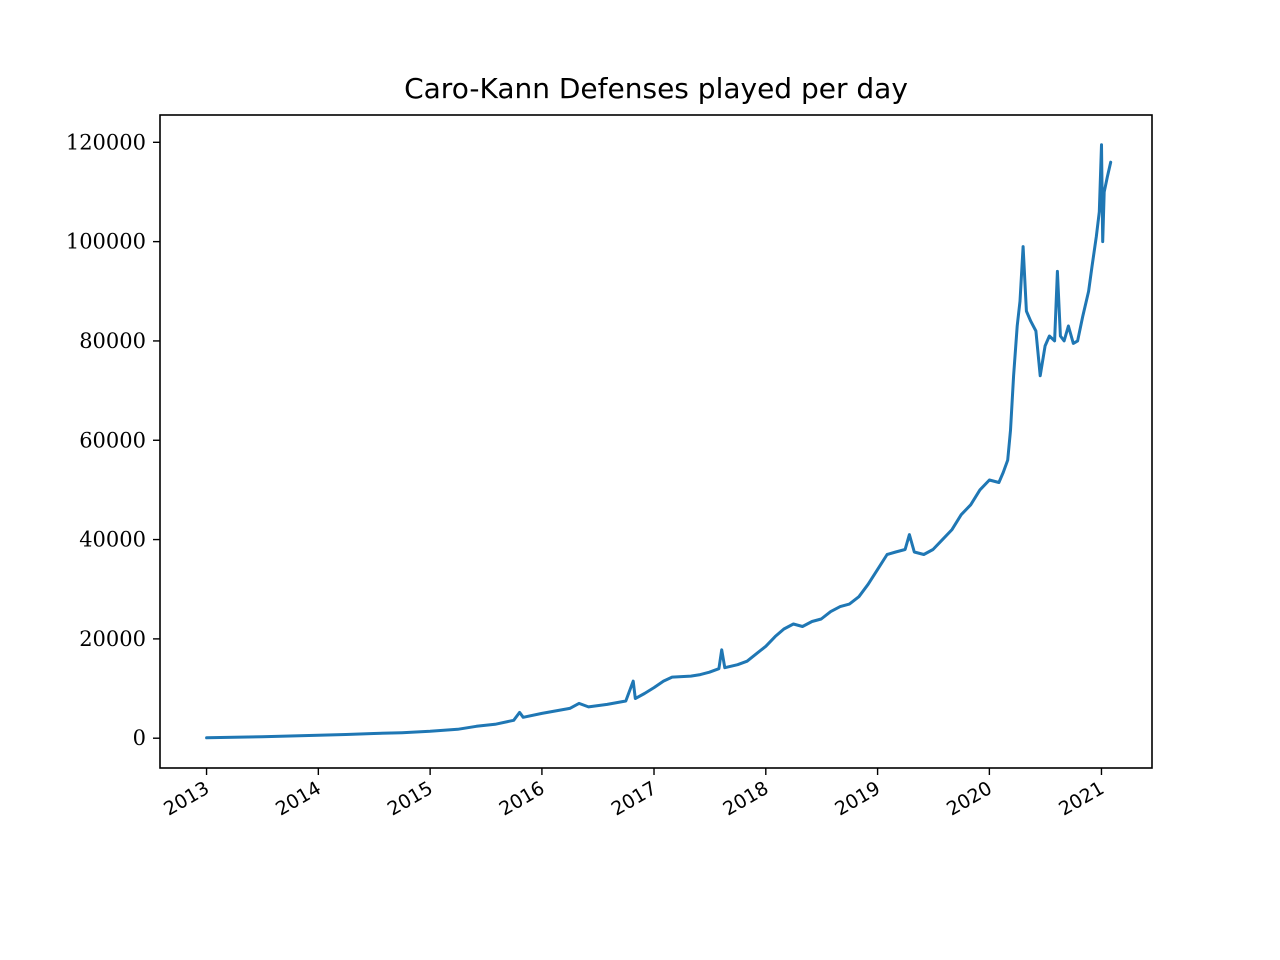 The width and height of the screenshot is (1280, 960). Describe the element at coordinates (106, 242) in the screenshot. I see `y-tick-label: 100000` at that location.